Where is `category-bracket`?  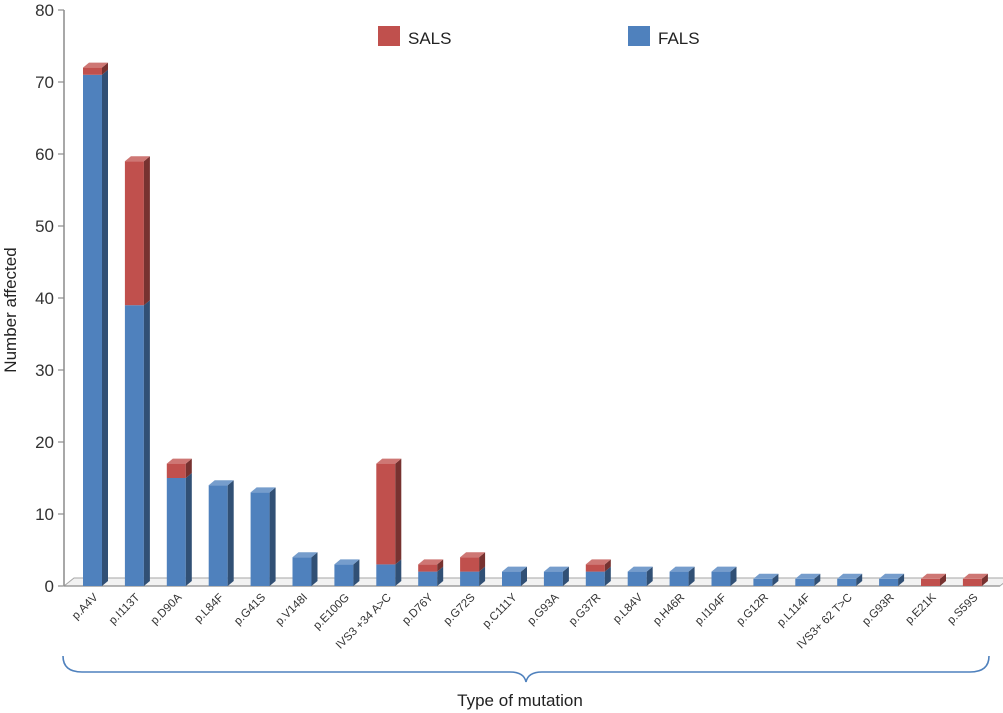 category-bracket is located at coordinates (526, 669).